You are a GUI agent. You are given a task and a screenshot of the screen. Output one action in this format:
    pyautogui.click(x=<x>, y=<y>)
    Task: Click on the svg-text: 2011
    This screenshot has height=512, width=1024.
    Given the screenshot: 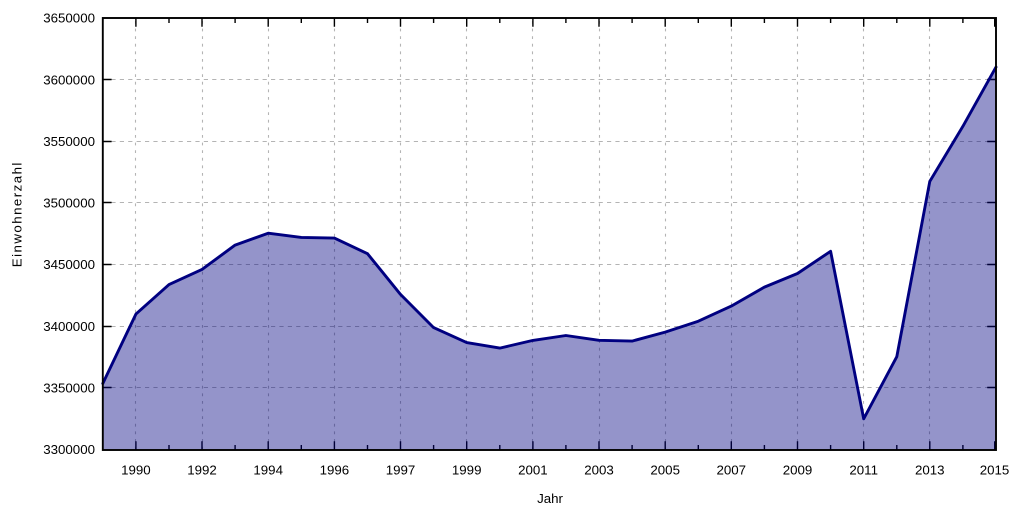 What is the action you would take?
    pyautogui.click(x=863, y=470)
    